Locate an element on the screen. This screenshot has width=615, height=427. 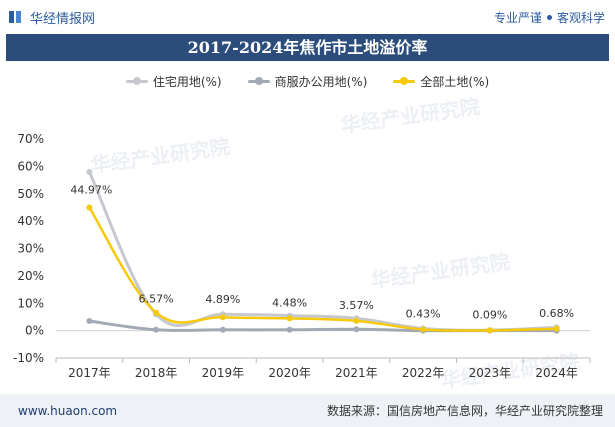
chart-legend: 住宅用地(%) 商服办公用地(%) 全部土地(%) is located at coordinates (307, 81).